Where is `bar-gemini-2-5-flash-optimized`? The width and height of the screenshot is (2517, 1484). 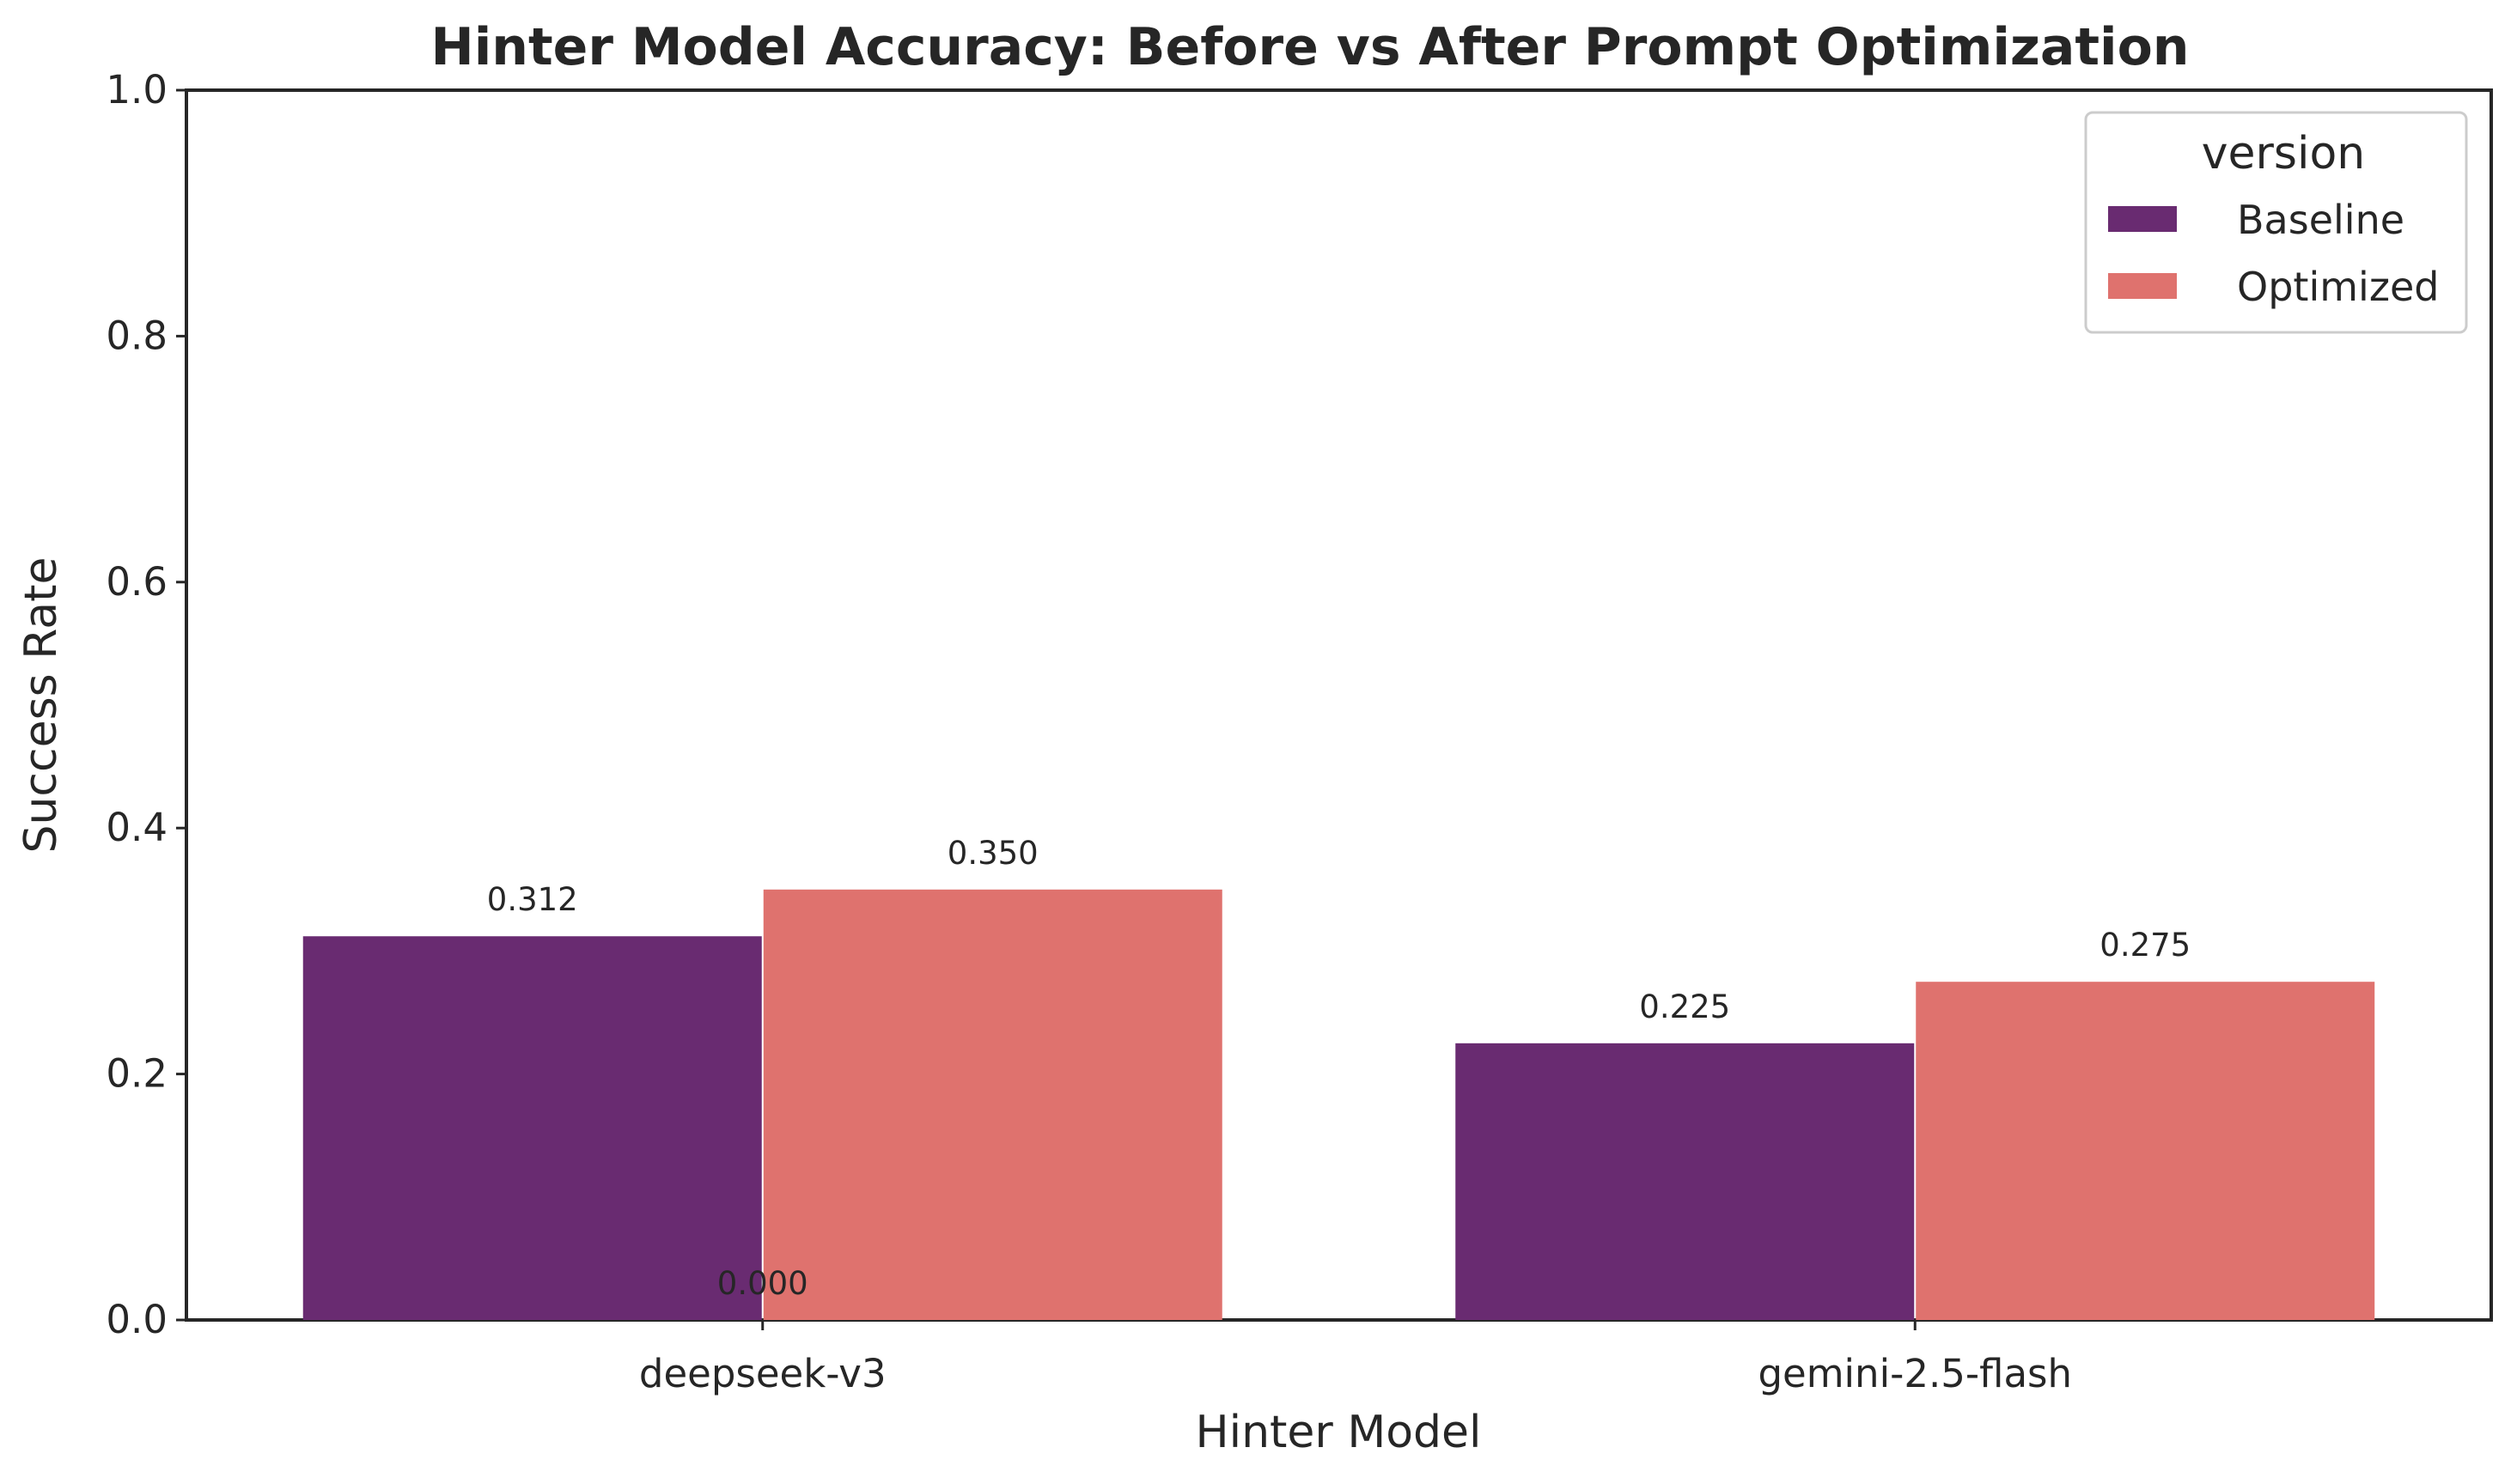 bar-gemini-2-5-flash-optimized is located at coordinates (2145, 1151).